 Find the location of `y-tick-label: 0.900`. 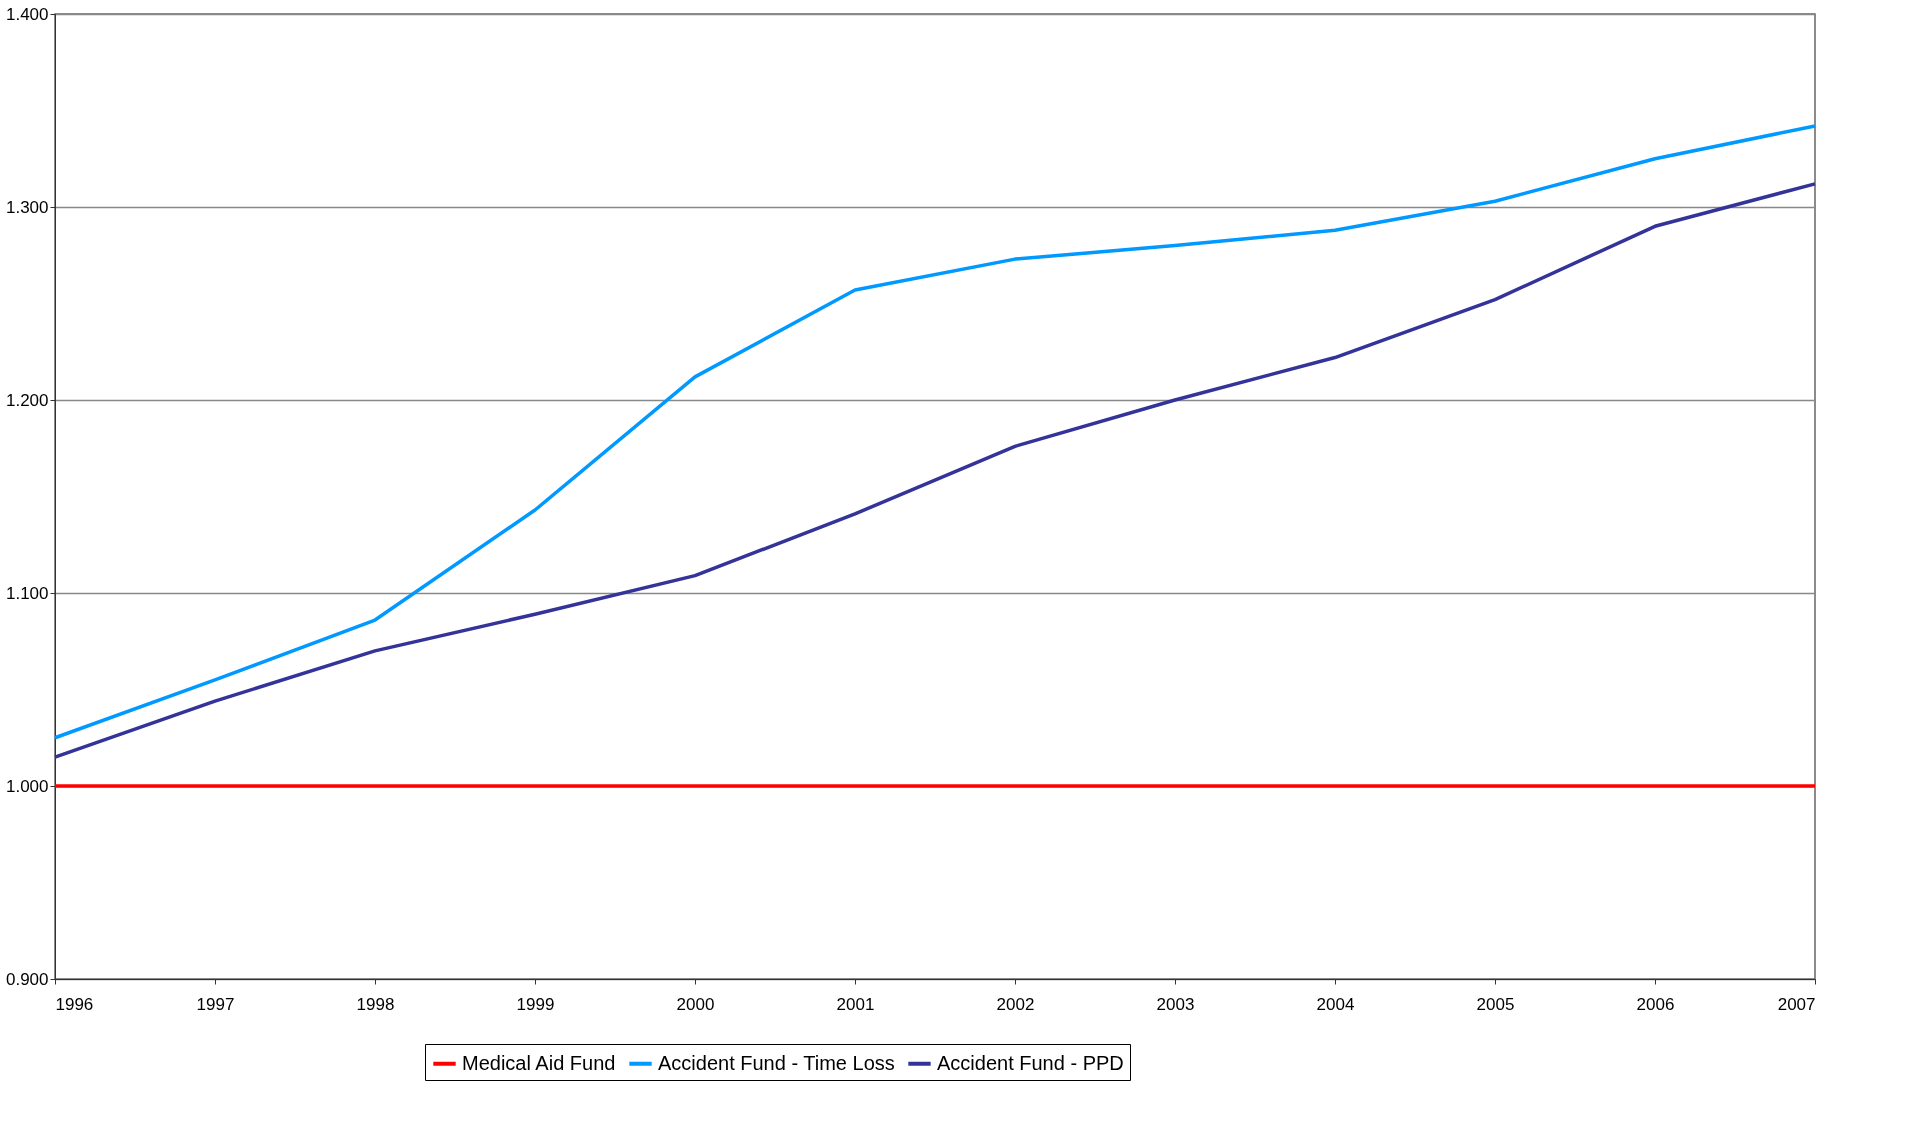

y-tick-label: 0.900 is located at coordinates (27, 979).